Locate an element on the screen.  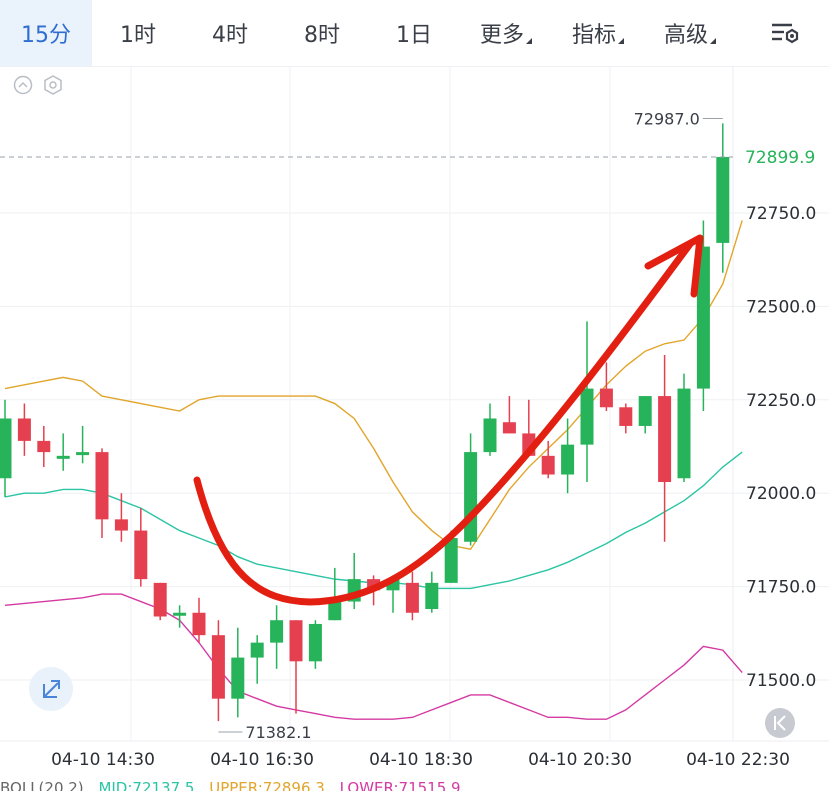
tab-1: 1时 is located at coordinates (138, 33).